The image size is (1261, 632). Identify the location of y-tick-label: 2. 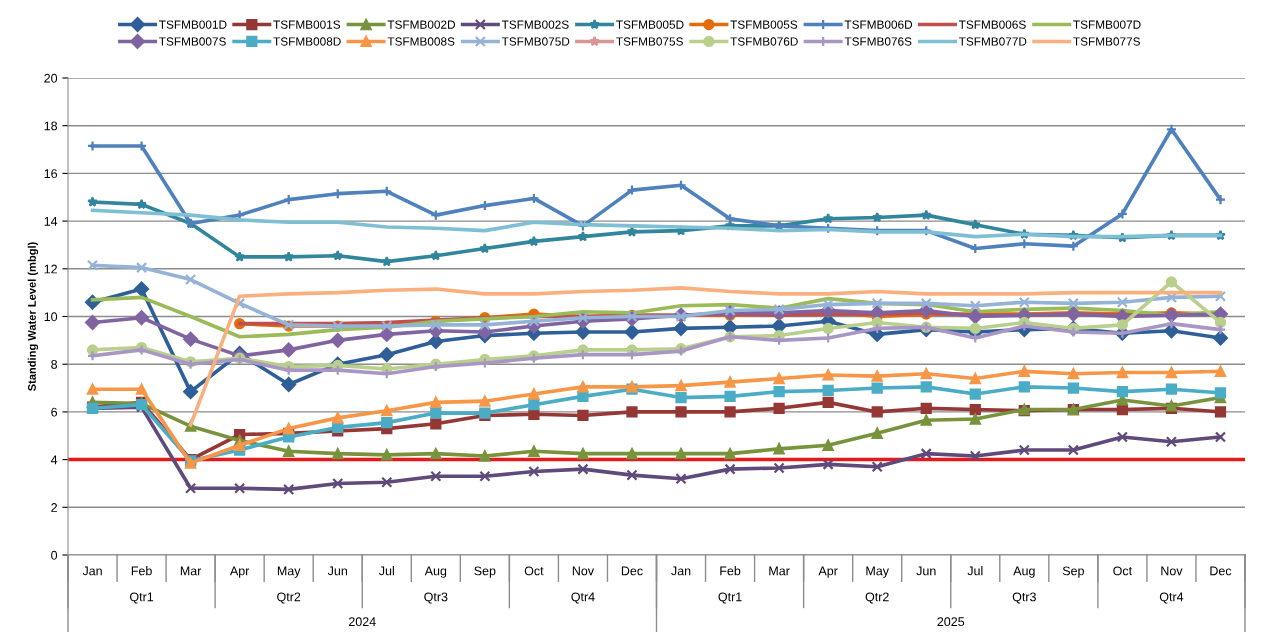
(54, 507).